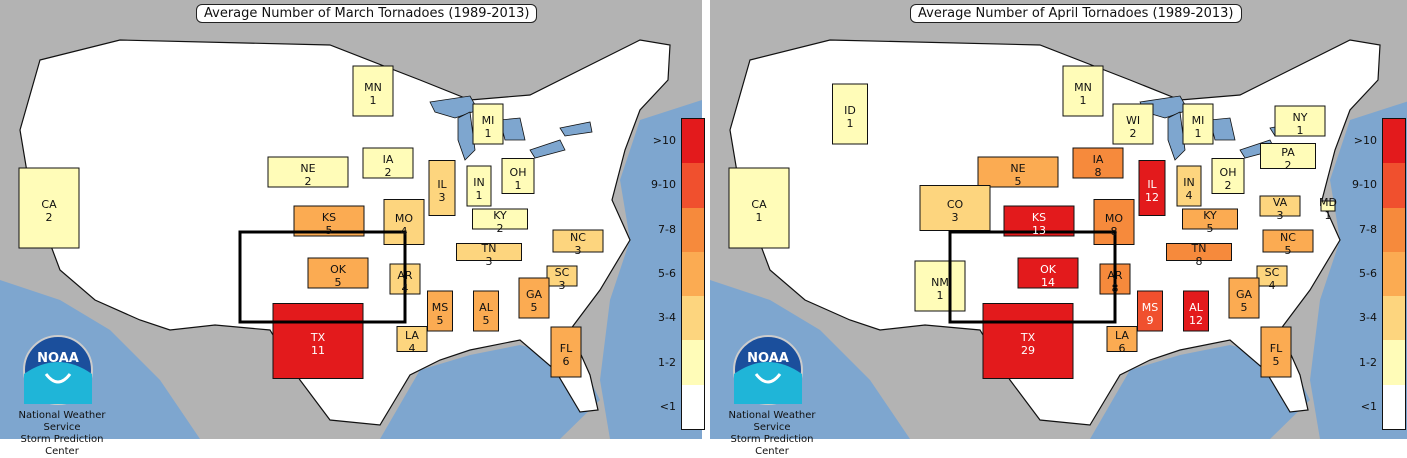 This screenshot has width=1407, height=458. I want to click on noaa-logo-bird, so click(58, 378).